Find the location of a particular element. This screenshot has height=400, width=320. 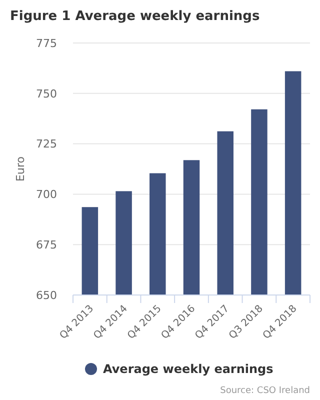

chart-title: Figure 1 Average weekly earnings is located at coordinates (135, 16).